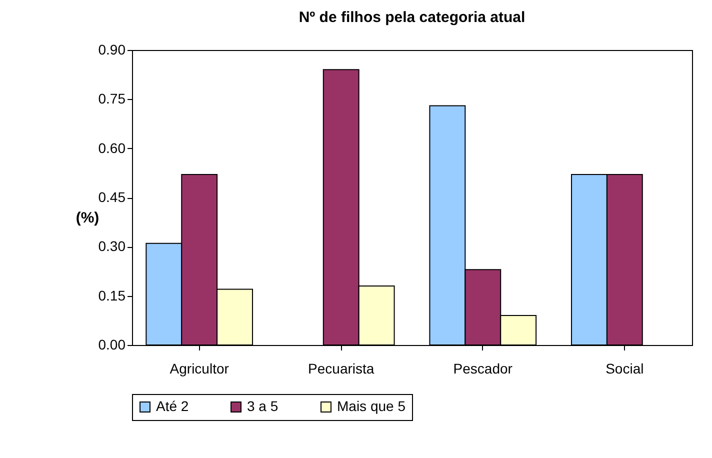 The width and height of the screenshot is (712, 458). What do you see at coordinates (112, 148) in the screenshot?
I see `y-tick-label: 0.60` at bounding box center [112, 148].